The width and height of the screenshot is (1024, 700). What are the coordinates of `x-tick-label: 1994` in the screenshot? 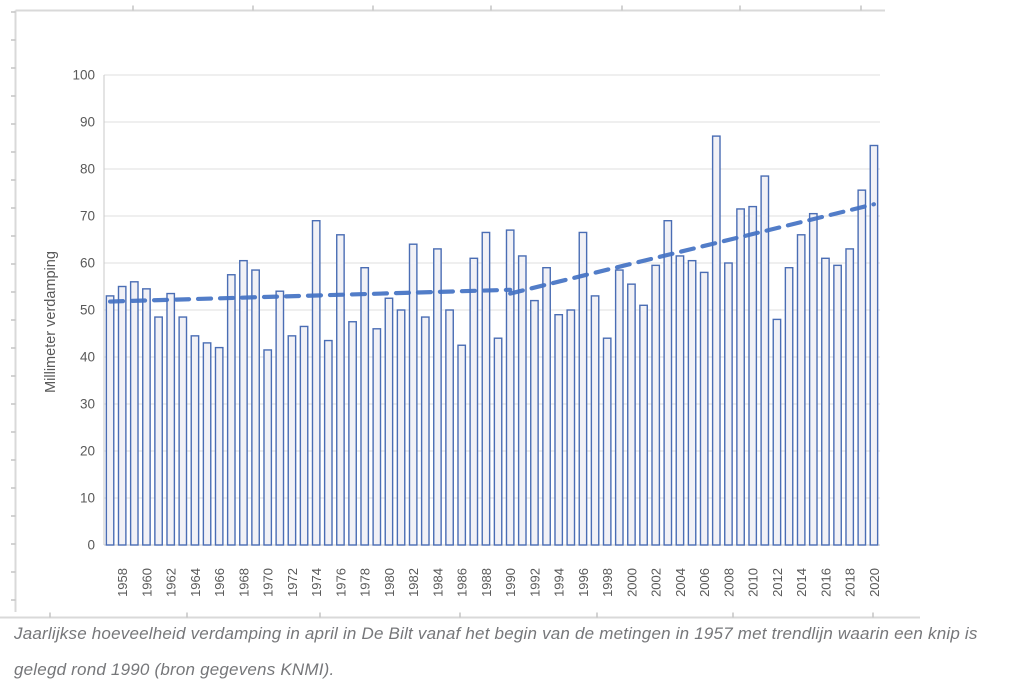 It's located at (559, 582).